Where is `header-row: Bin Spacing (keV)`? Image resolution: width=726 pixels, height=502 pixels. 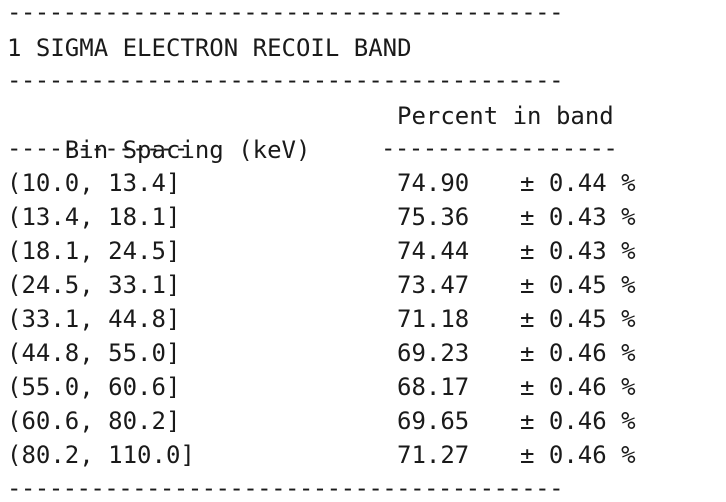 header-row: Bin Spacing (keV) is located at coordinates (159, 131).